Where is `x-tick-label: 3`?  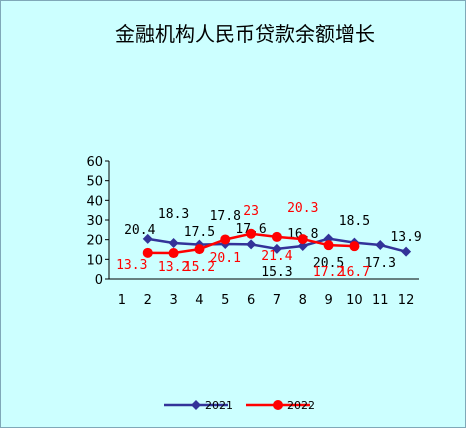 x-tick-label: 3 is located at coordinates (173, 300).